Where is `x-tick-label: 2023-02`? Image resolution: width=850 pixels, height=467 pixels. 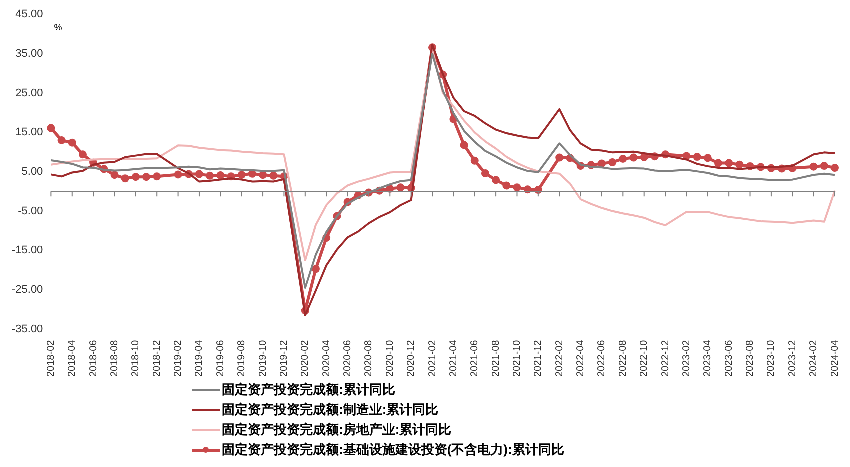
x-tick-label: 2023-02 is located at coordinates (686, 359).